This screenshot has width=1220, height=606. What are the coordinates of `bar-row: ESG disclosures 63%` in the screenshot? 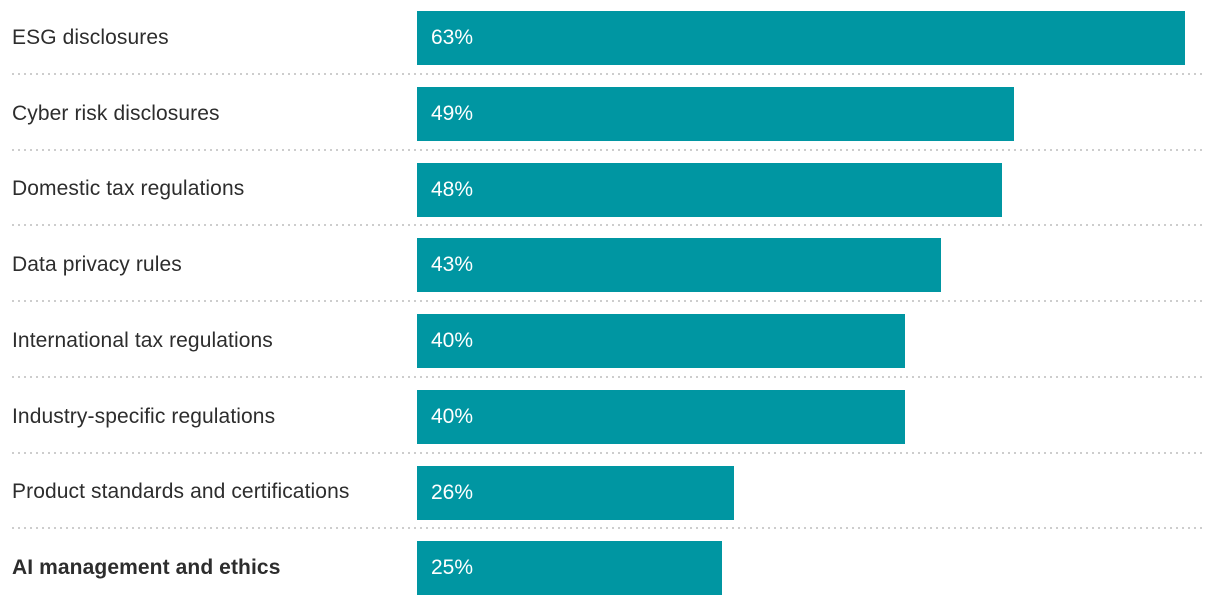 It's located at (610, 38).